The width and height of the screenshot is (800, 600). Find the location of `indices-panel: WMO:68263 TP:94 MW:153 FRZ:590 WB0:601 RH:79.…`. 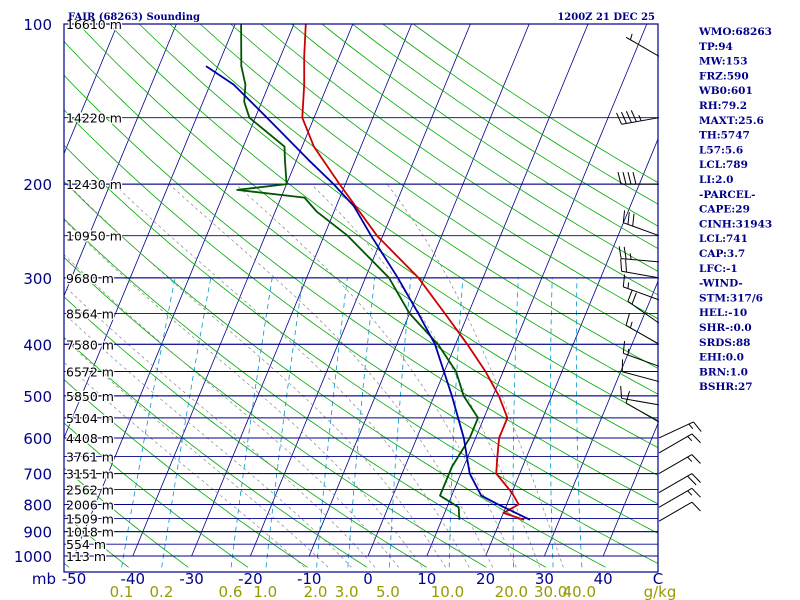

indices-panel: WMO:68263 TP:94 MW:153 FRZ:590 WB0:601 RH:79.… is located at coordinates (735, 209).